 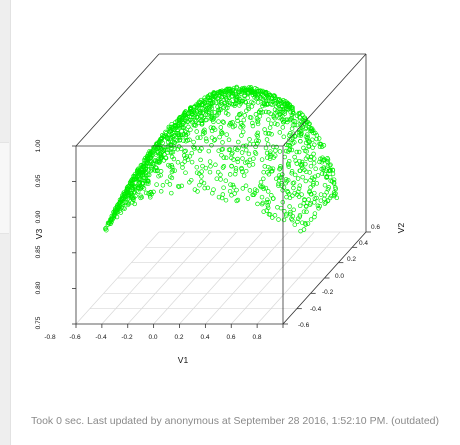 I want to click on x-tick-label: 0.2, so click(x=178, y=337).